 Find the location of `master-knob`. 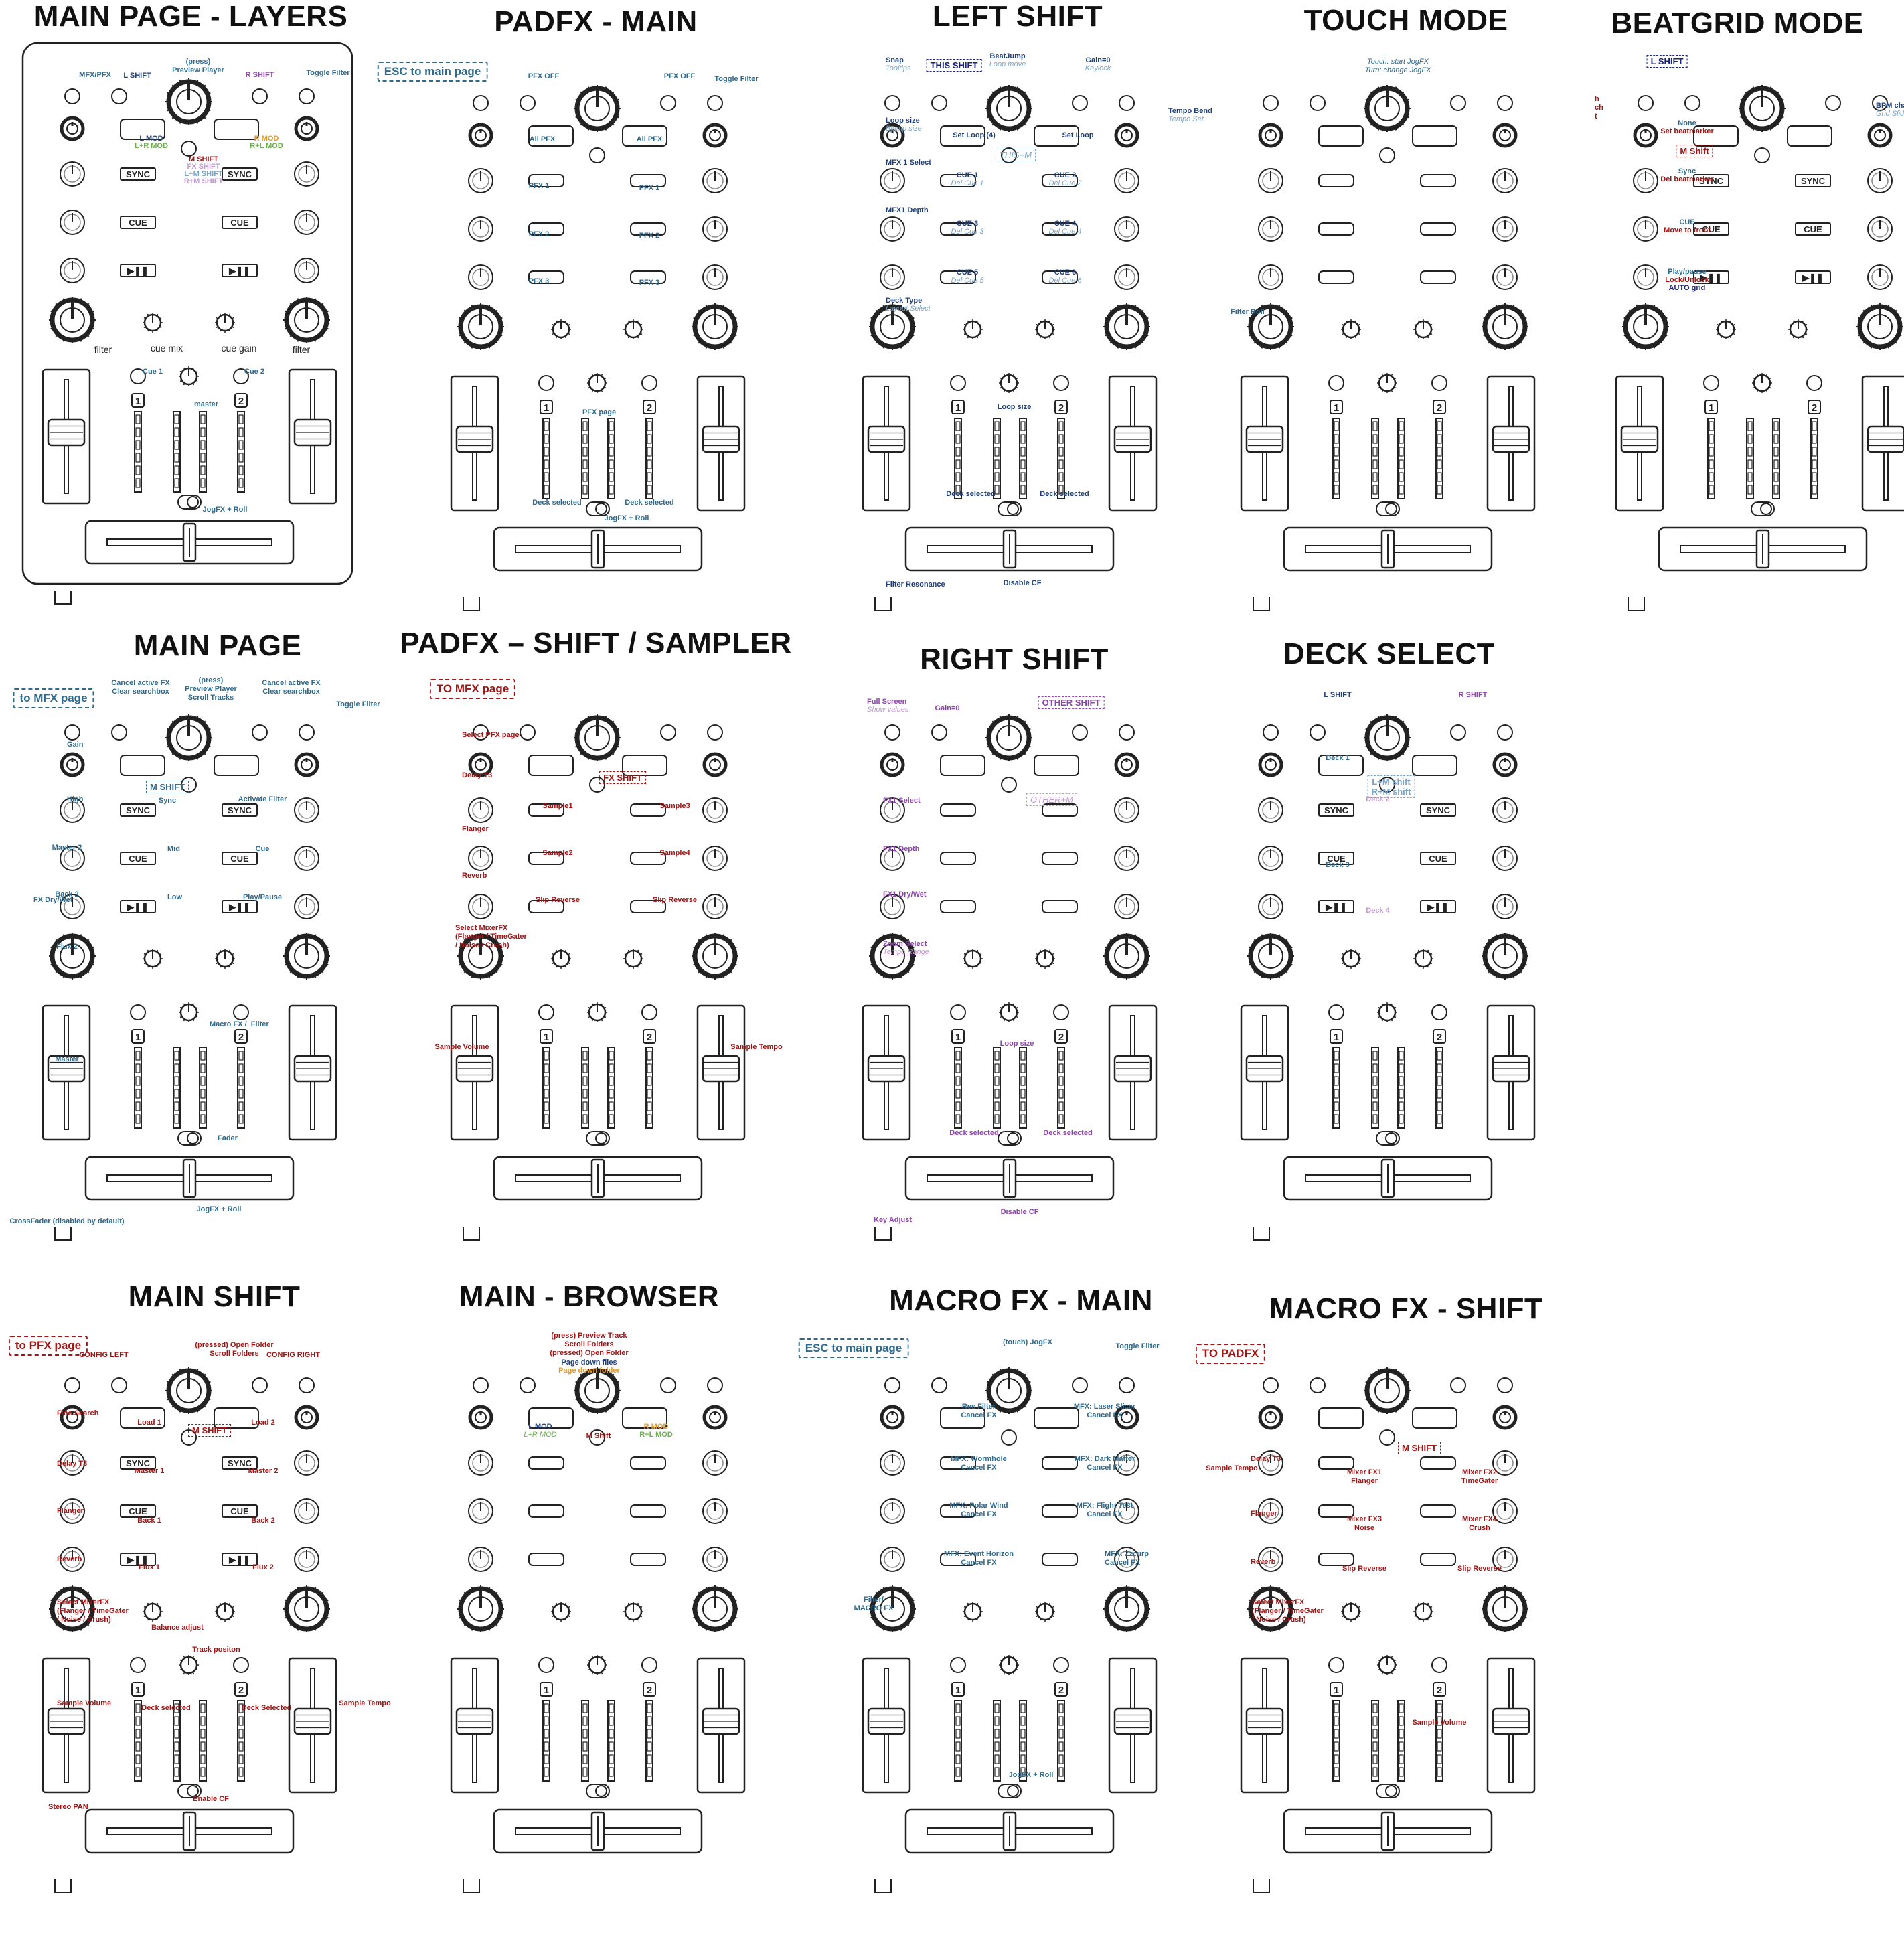

master-knob is located at coordinates (189, 1665).